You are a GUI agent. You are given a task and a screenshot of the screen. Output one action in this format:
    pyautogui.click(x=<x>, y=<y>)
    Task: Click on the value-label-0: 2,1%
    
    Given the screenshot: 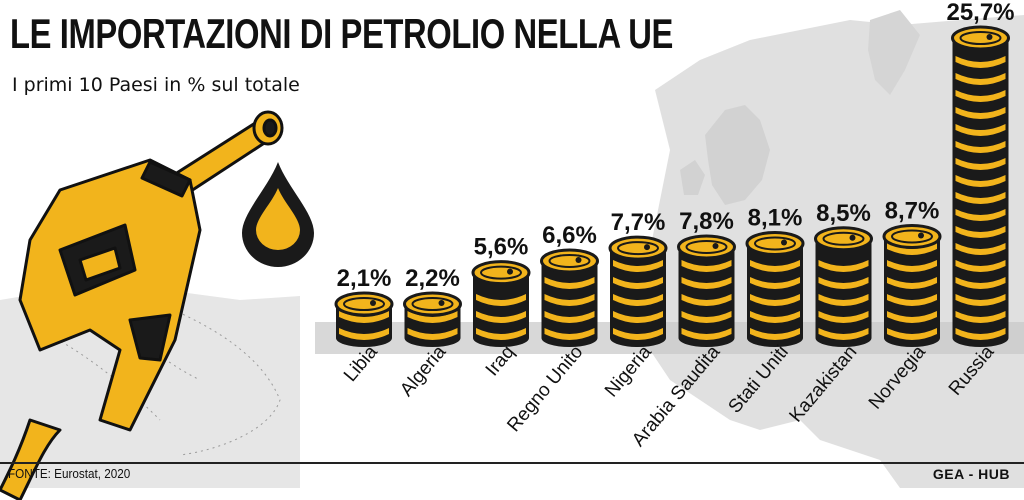 What is the action you would take?
    pyautogui.click(x=364, y=278)
    